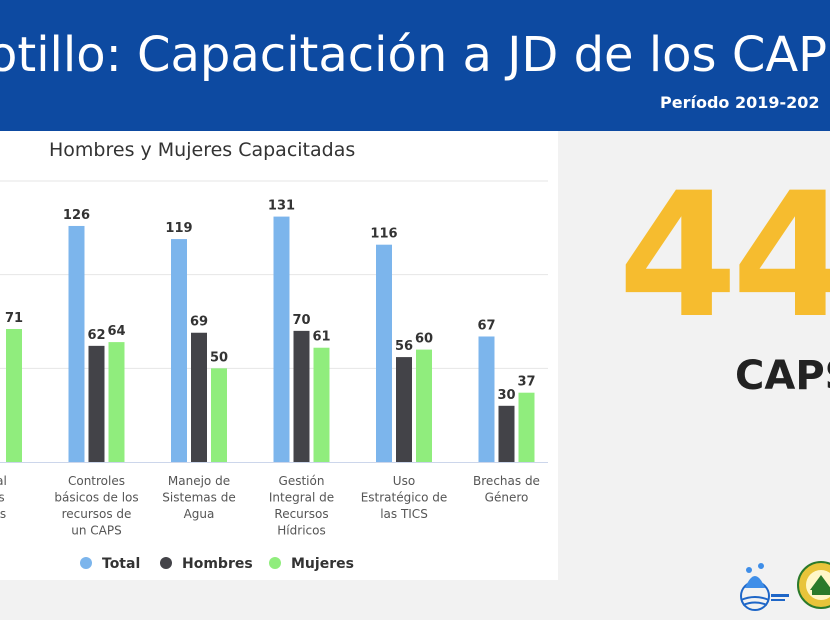 The image size is (830, 620). I want to click on legend-marker-total, so click(86, 563).